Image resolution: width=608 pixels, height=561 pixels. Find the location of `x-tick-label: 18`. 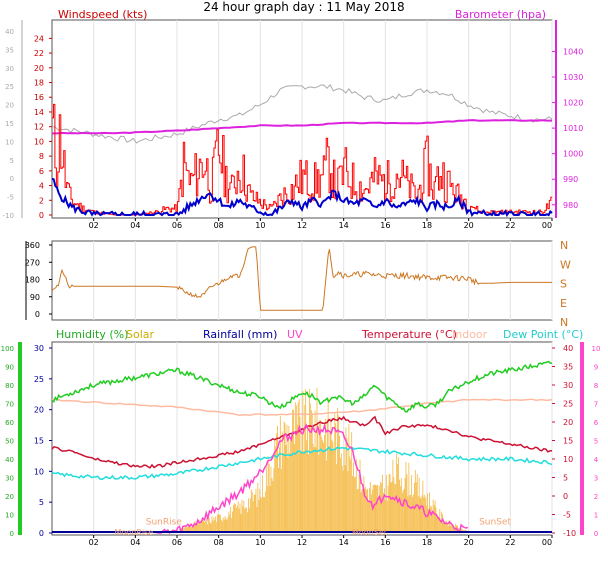

x-tick-label: 18 is located at coordinates (427, 225).